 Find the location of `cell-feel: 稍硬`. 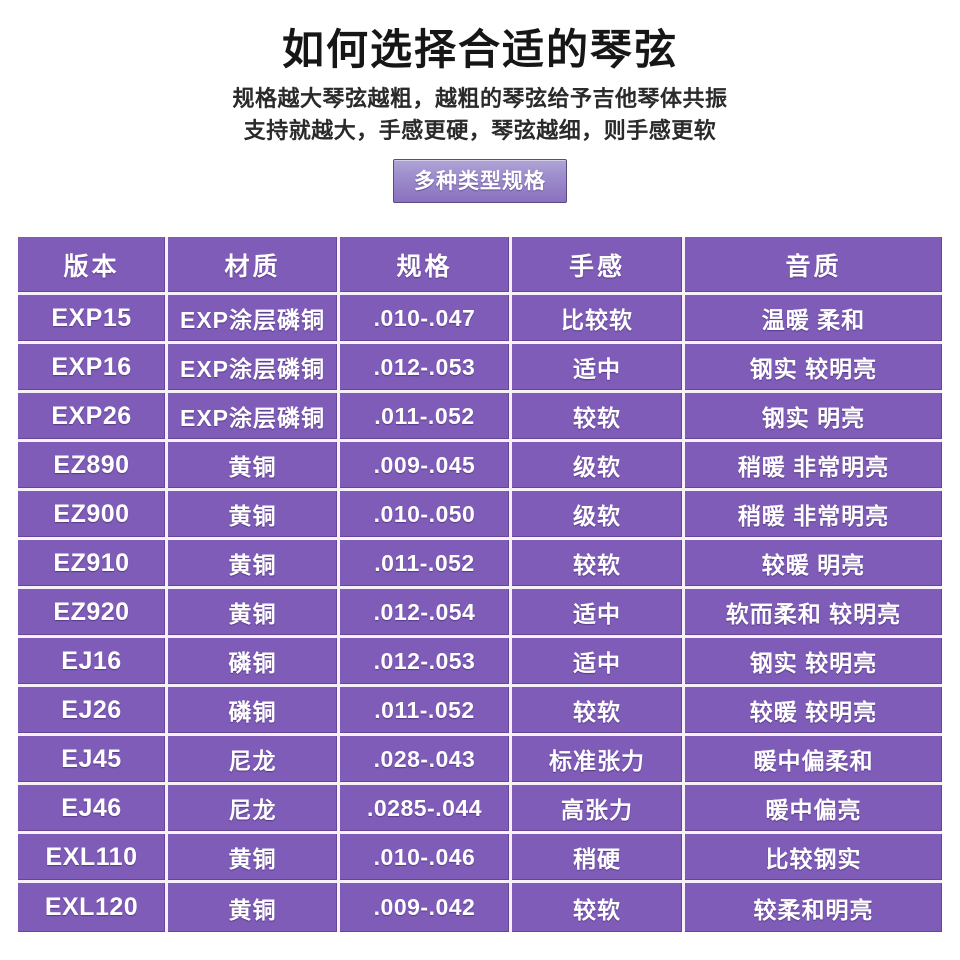

cell-feel: 稍硬 is located at coordinates (598, 858).